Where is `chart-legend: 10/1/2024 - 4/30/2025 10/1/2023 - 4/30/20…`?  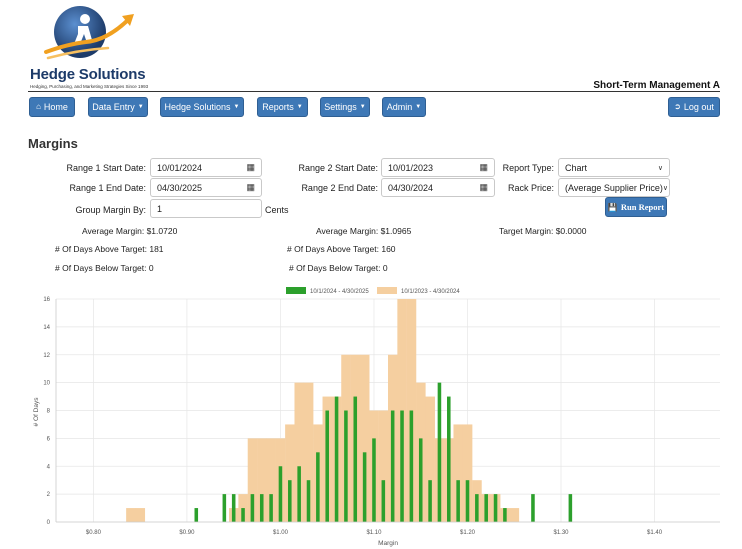 chart-legend: 10/1/2024 - 4/30/2025 10/1/2023 - 4/30/20… is located at coordinates (373, 291).